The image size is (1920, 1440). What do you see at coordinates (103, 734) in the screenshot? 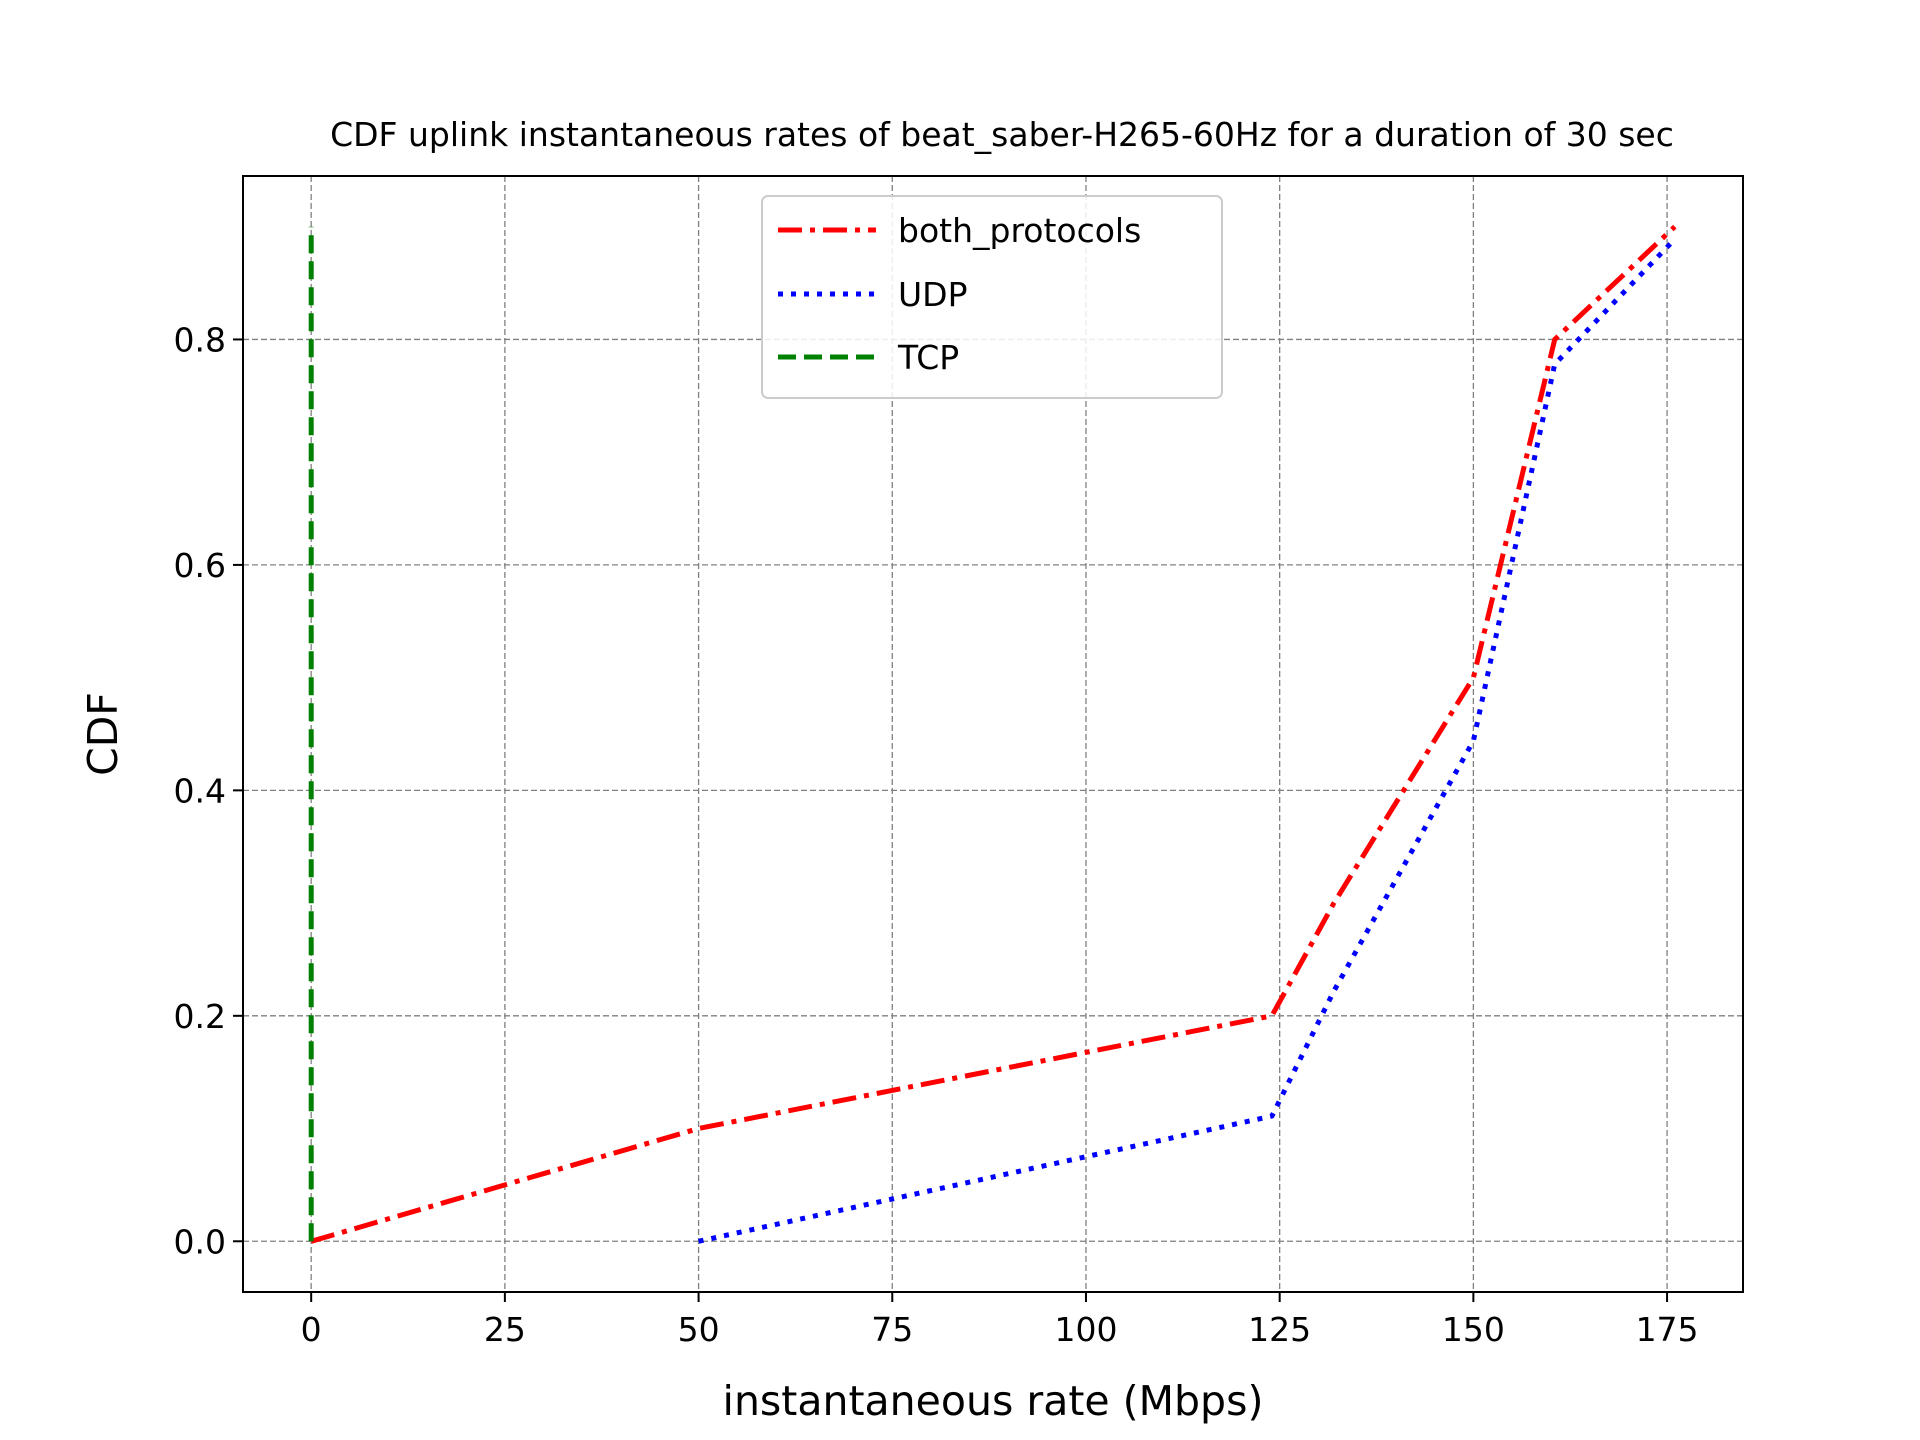
I see `y-axis-label: CDF` at bounding box center [103, 734].